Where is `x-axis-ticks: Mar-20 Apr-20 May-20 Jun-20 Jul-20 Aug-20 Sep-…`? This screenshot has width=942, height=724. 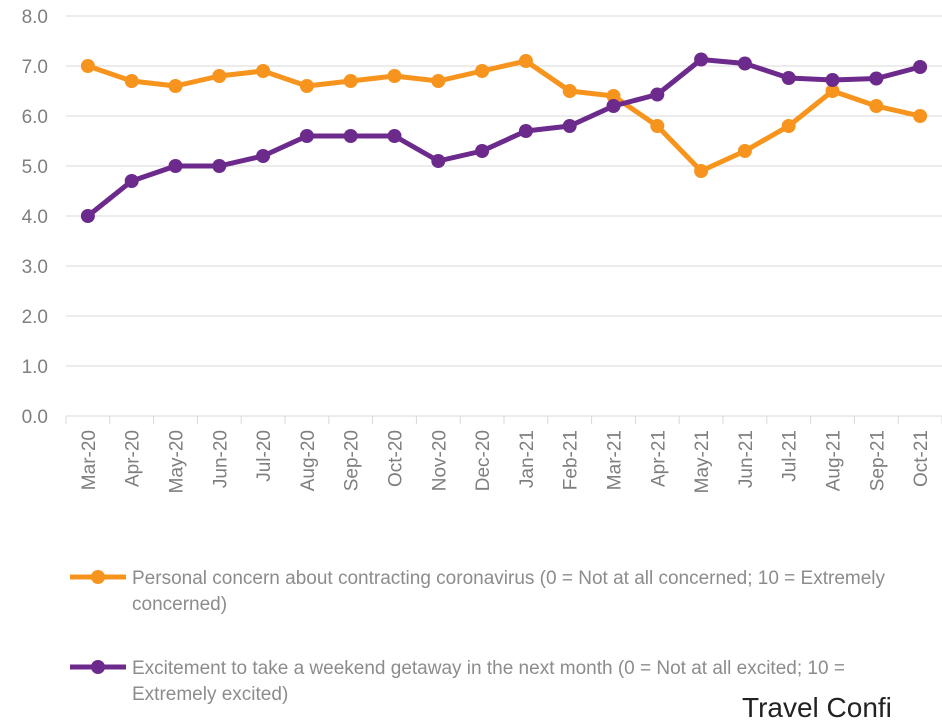 x-axis-ticks: Mar-20 Apr-20 May-20 Jun-20 Jul-20 Aug-20 Sep-… is located at coordinates (503, 454).